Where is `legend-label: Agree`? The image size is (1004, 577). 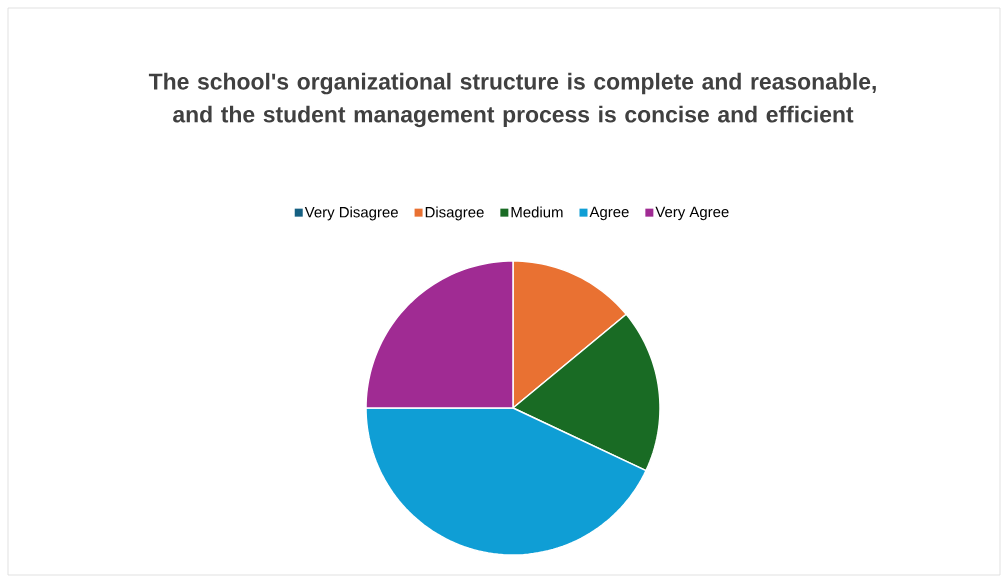 legend-label: Agree is located at coordinates (609, 213).